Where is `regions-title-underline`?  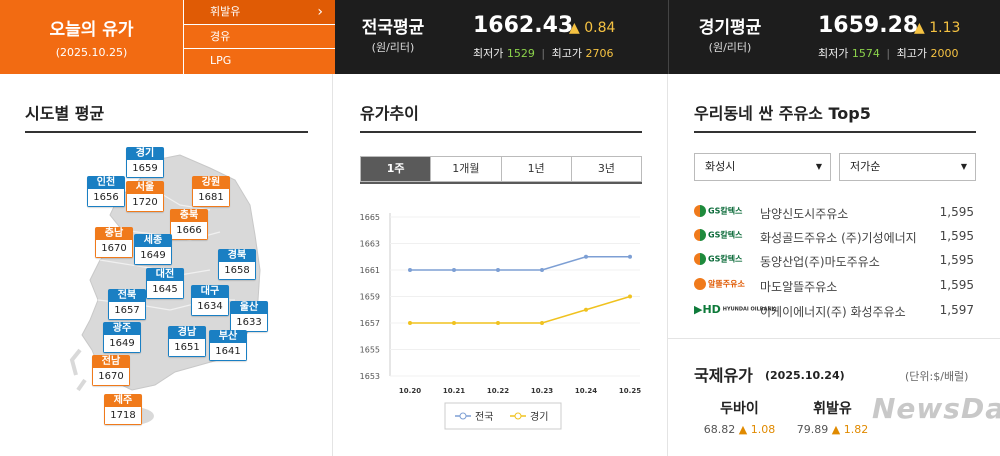 regions-title-underline is located at coordinates (166, 132).